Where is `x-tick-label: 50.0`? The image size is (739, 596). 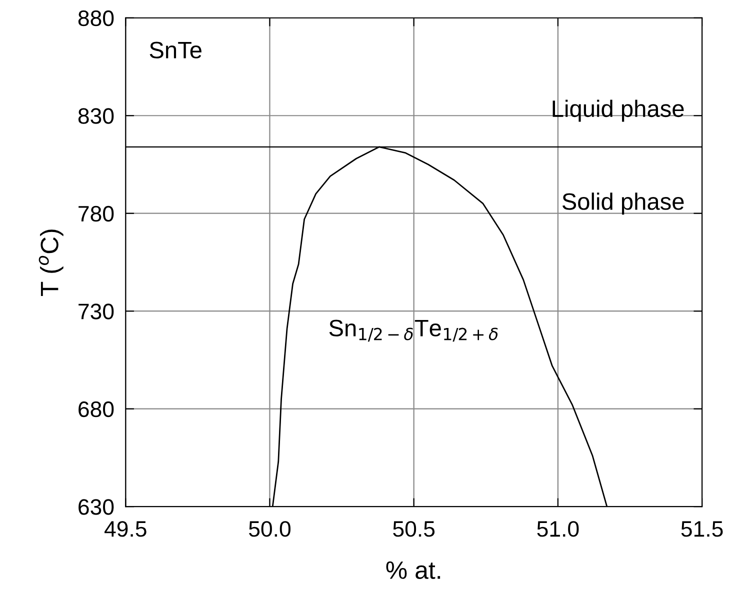
x-tick-label: 50.0 is located at coordinates (269, 529).